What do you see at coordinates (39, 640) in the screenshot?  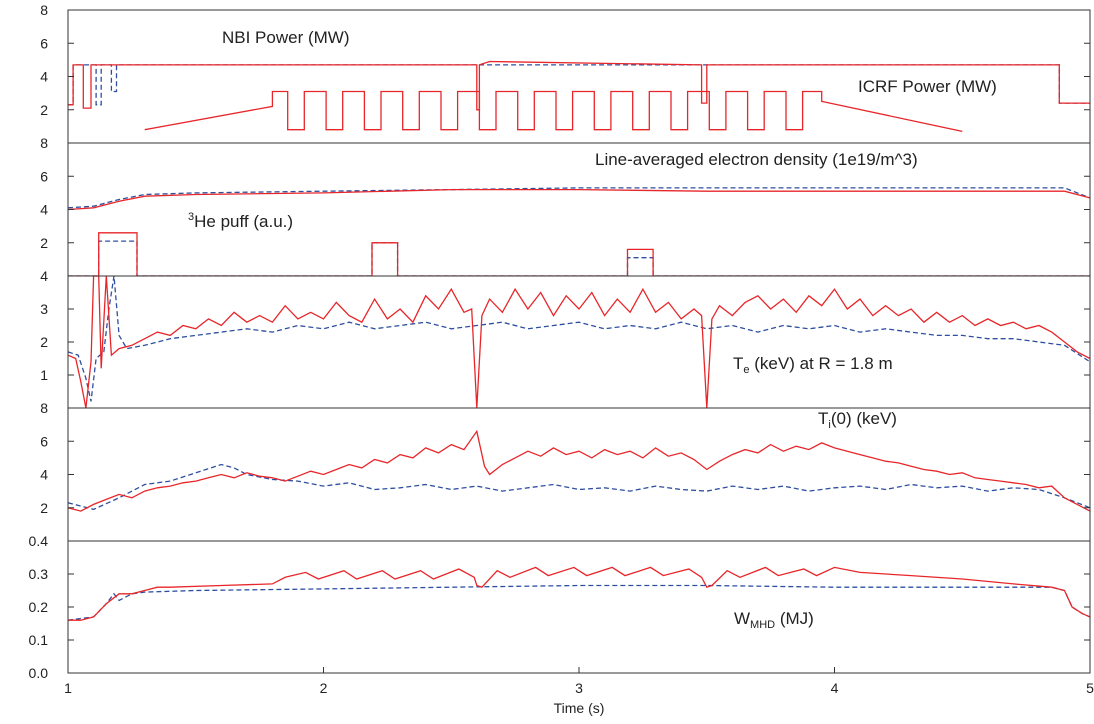 I see `y-tick-label: 0.1` at bounding box center [39, 640].